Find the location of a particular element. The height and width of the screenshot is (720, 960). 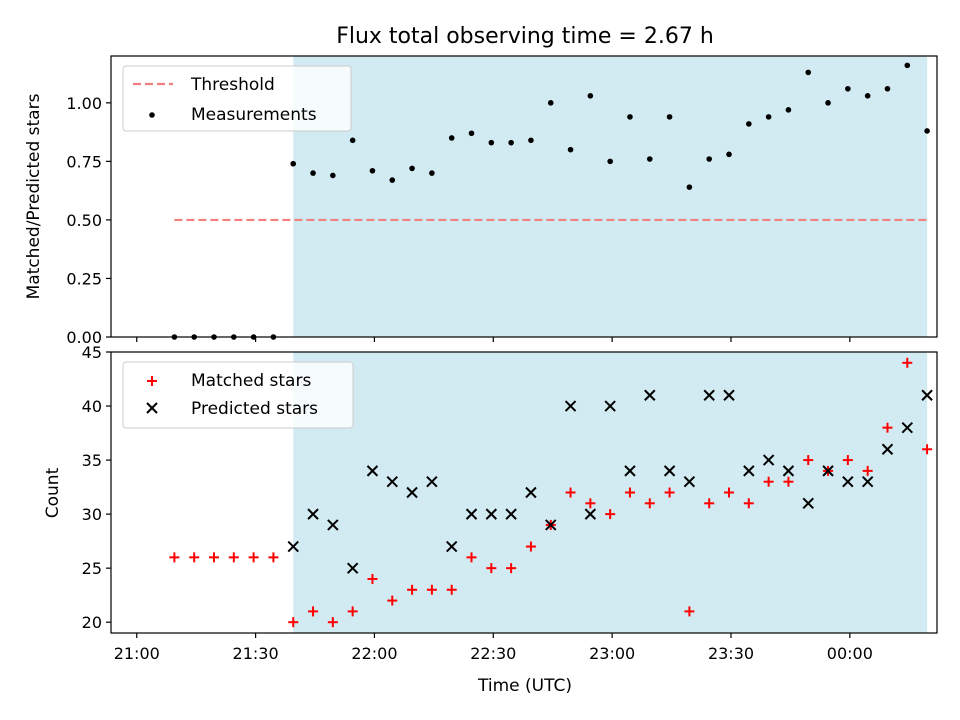

legend-predicted-swatch is located at coordinates (152, 408).